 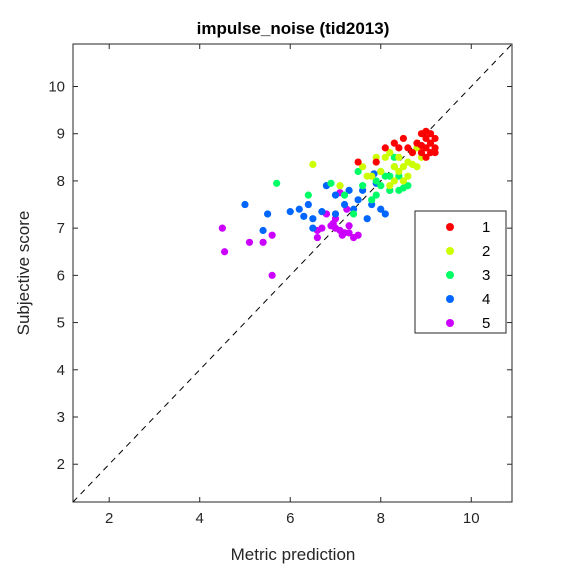 I want to click on y-tick-label: 3, so click(x=61, y=417).